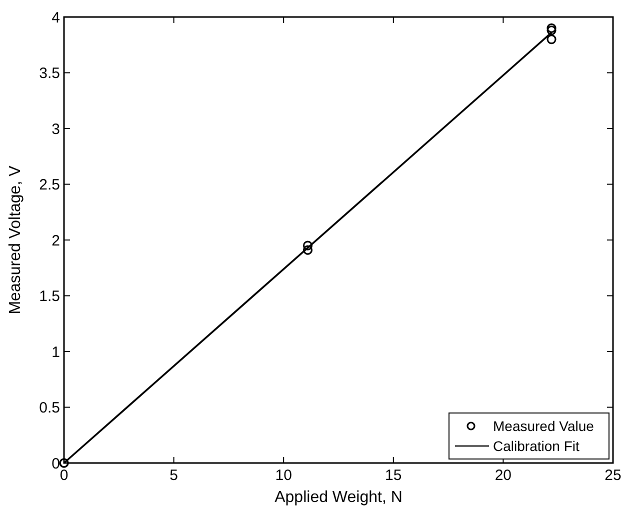 The height and width of the screenshot is (510, 625). I want to click on x-tick-label: 5, so click(174, 475).